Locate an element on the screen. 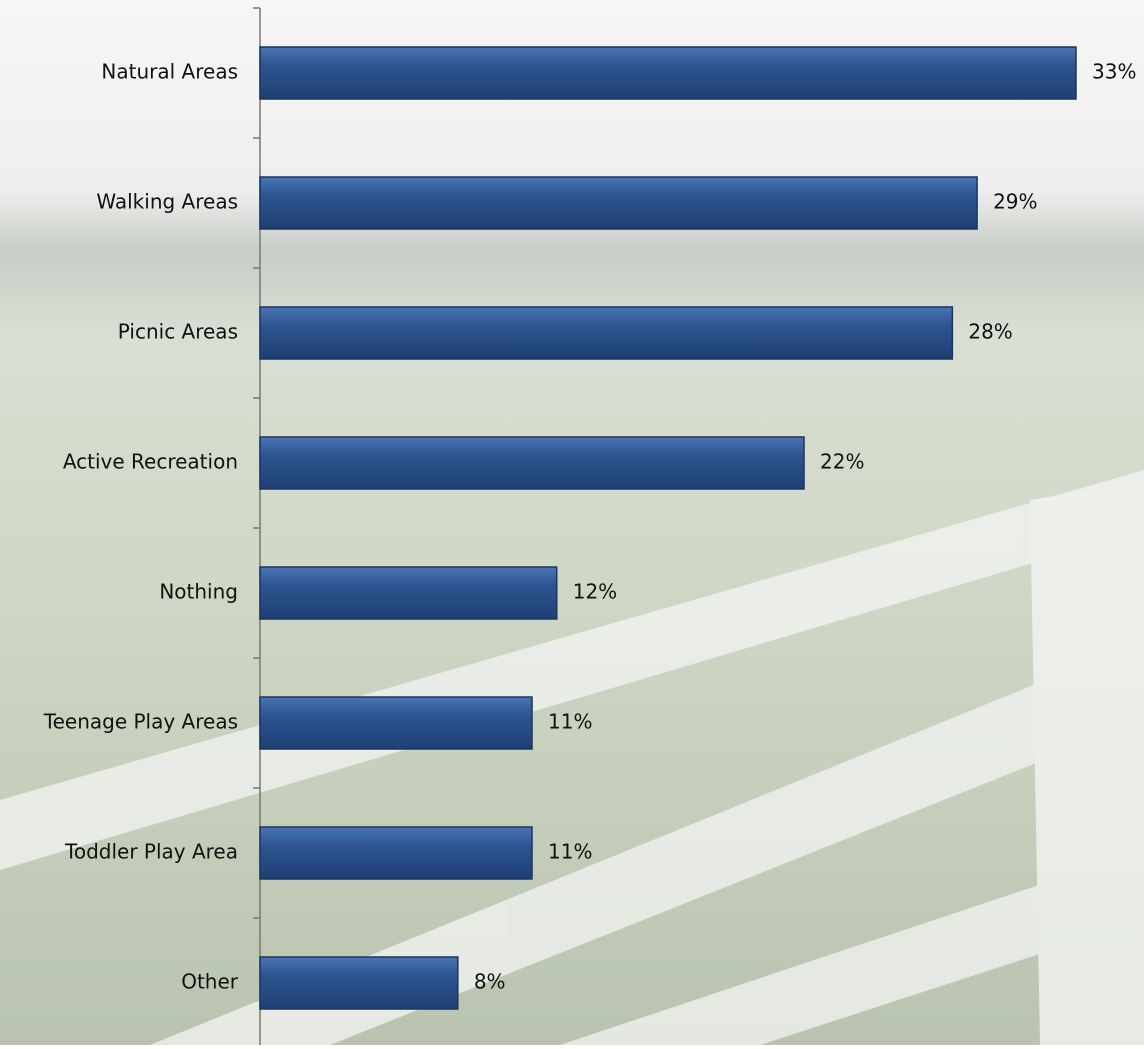  value-label: 33% is located at coordinates (1114, 72).